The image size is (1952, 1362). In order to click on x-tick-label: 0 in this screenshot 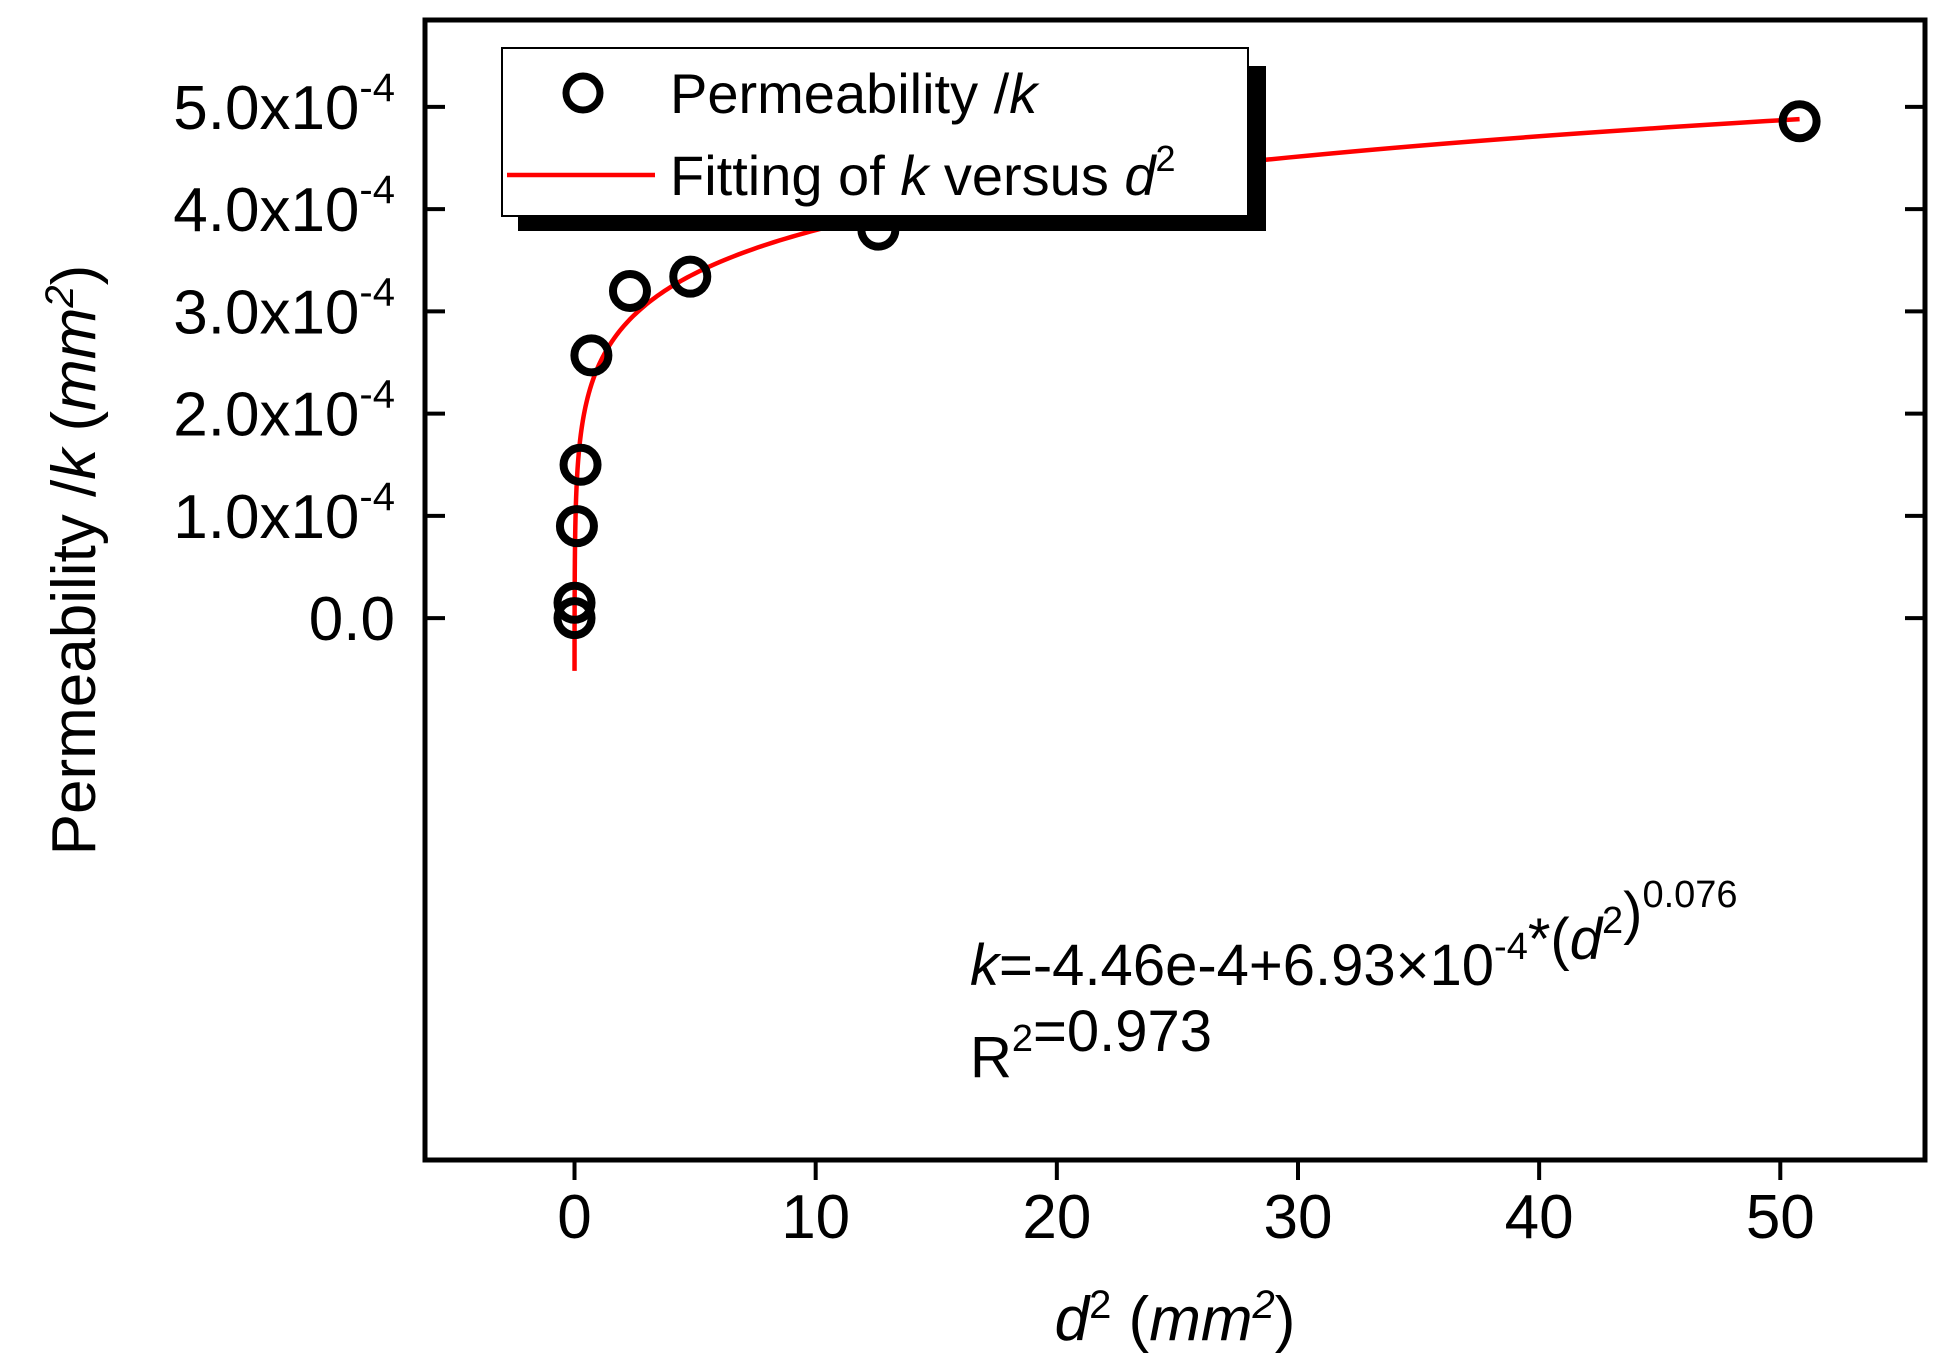, I will do `click(574, 1217)`.